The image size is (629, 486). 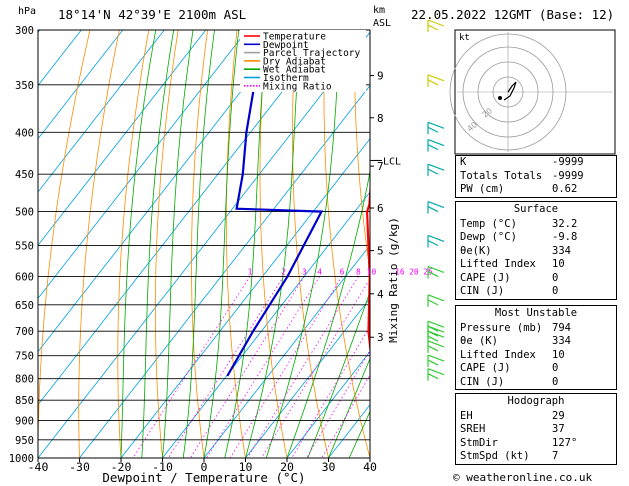 What do you see at coordinates (501, 175) in the screenshot?
I see `totals-totals-label: Totals Totals` at bounding box center [501, 175].